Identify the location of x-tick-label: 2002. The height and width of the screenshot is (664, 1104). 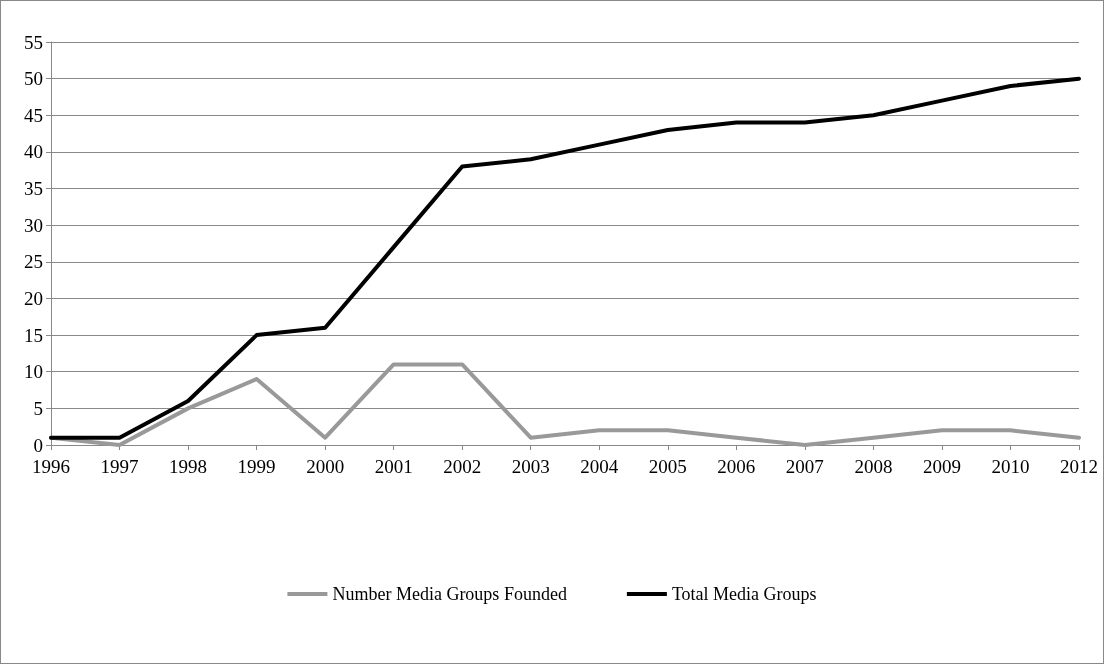
(462, 466).